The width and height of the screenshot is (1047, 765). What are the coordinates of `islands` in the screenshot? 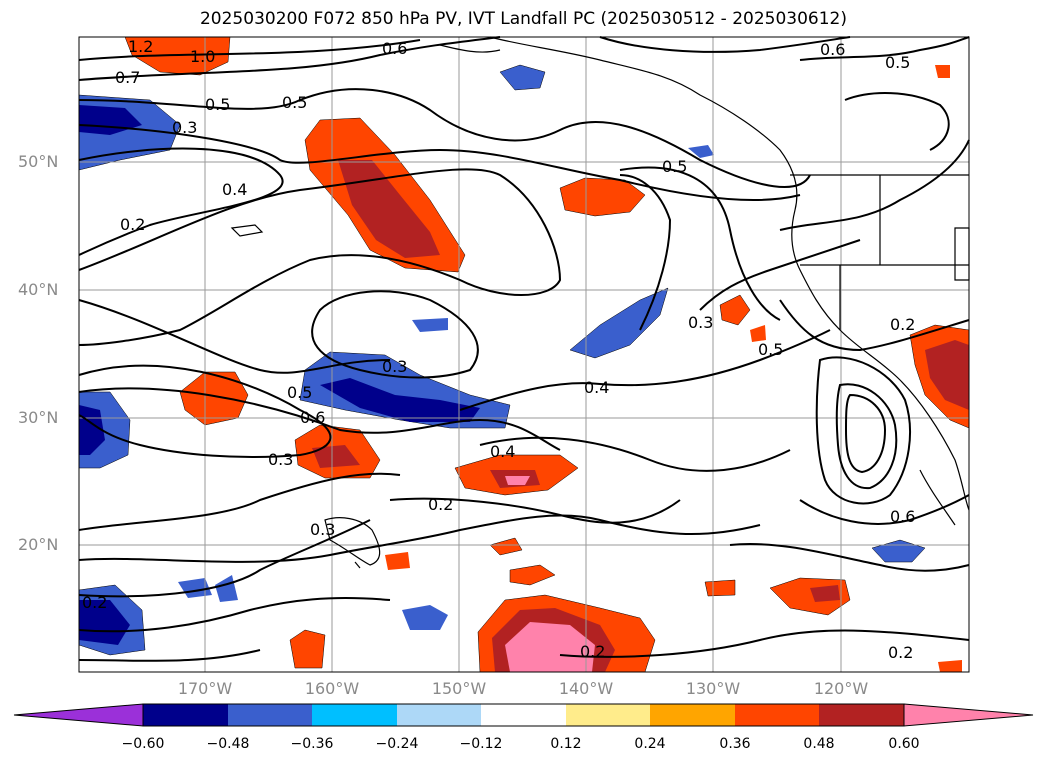 It's located at (305, 396).